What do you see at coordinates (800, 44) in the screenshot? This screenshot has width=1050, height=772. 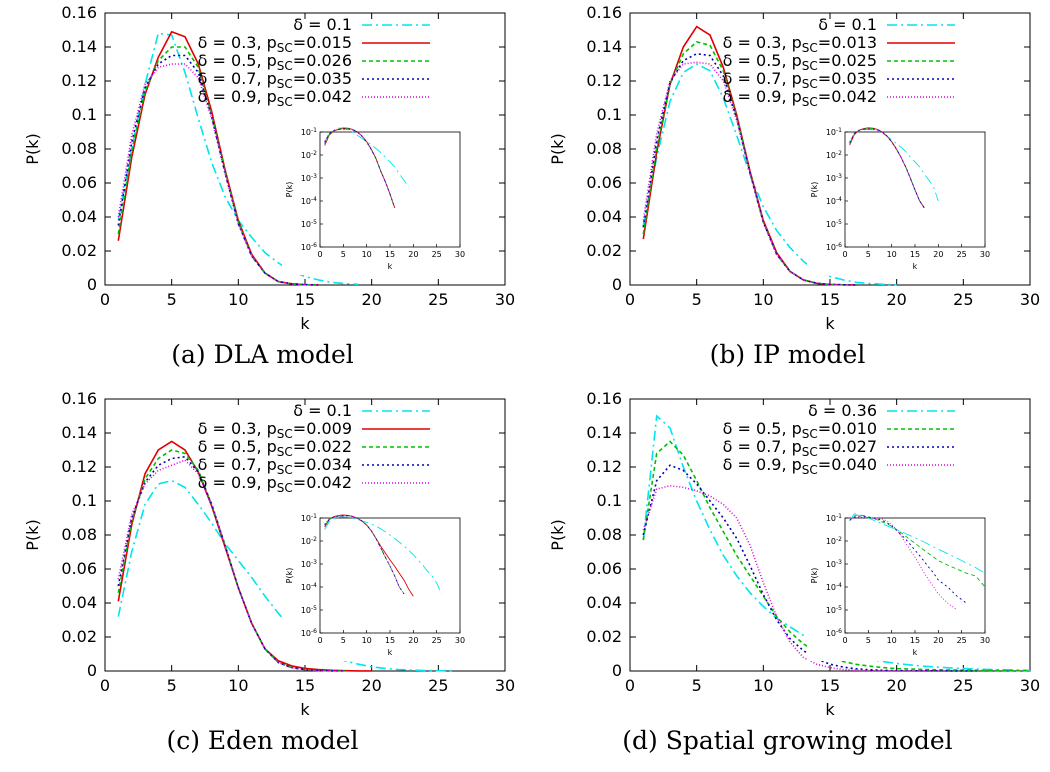 I see `legend-label-1: δ = 0.3, pSC=0.013` at bounding box center [800, 44].